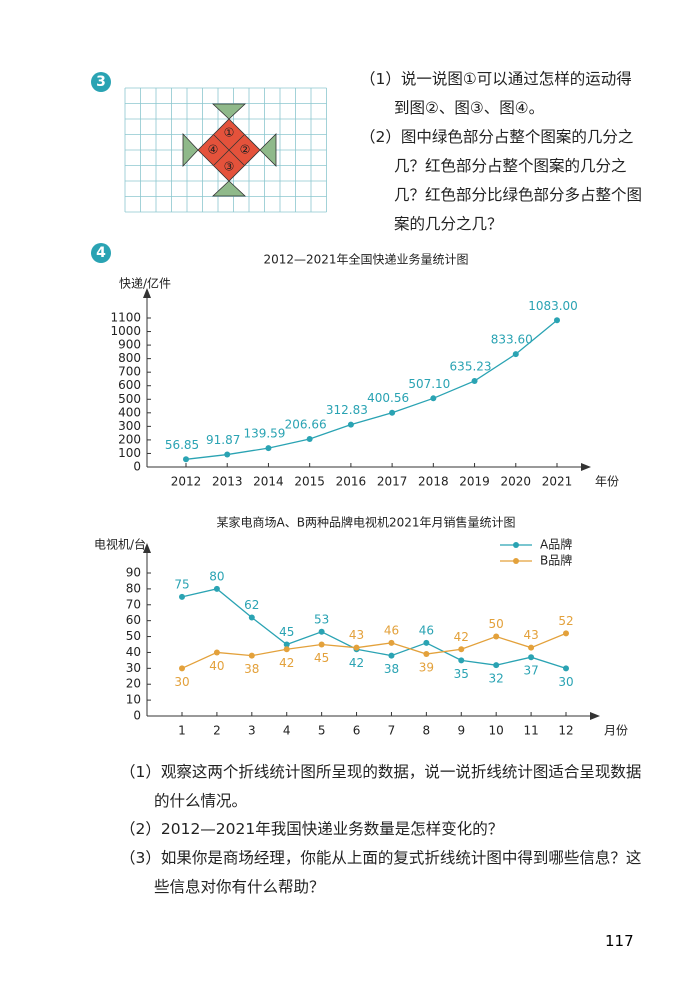 This screenshot has width=699, height=988. What do you see at coordinates (312, 829) in the screenshot?
I see `question: （2）2012—2021年我国快递业务数量是怎样变化的？` at bounding box center [312, 829].